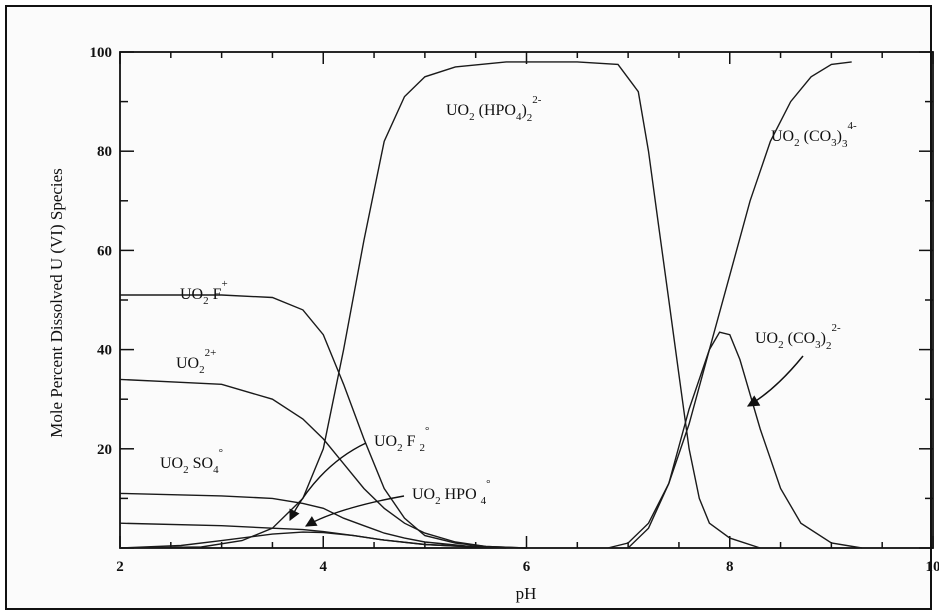 This screenshot has width=939, height=616. I want to click on x-tick-label: 4, so click(324, 567).